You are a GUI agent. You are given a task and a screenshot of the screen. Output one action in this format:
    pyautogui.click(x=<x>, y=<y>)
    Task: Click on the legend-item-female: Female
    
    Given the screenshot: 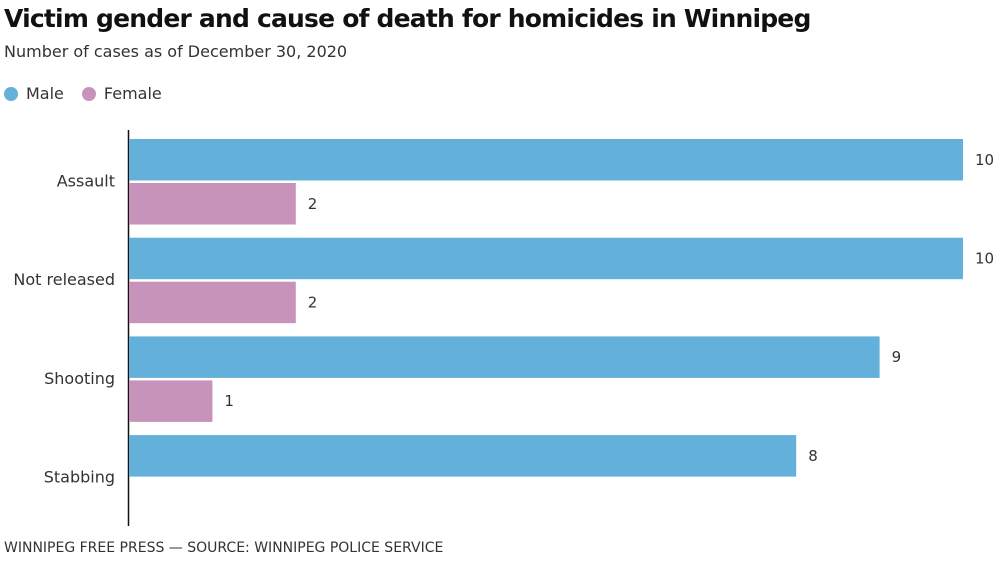 What is the action you would take?
    pyautogui.click(x=121, y=93)
    